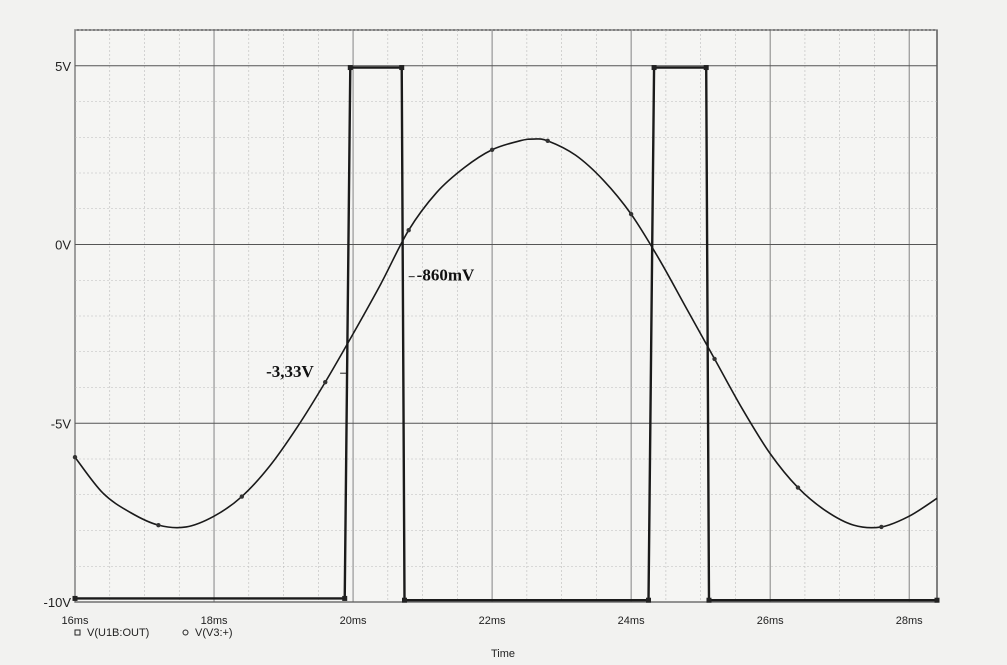  Describe the element at coordinates (214, 633) in the screenshot. I see `legend-entry: V(V3:+)` at that location.